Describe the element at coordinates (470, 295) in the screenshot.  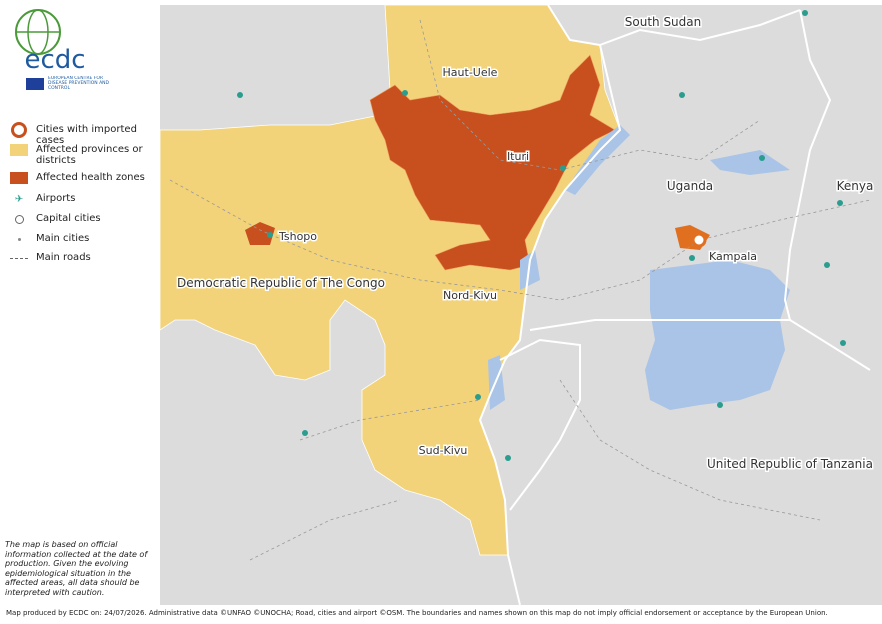
I see `map-label: Nord-Kivu` at that location.